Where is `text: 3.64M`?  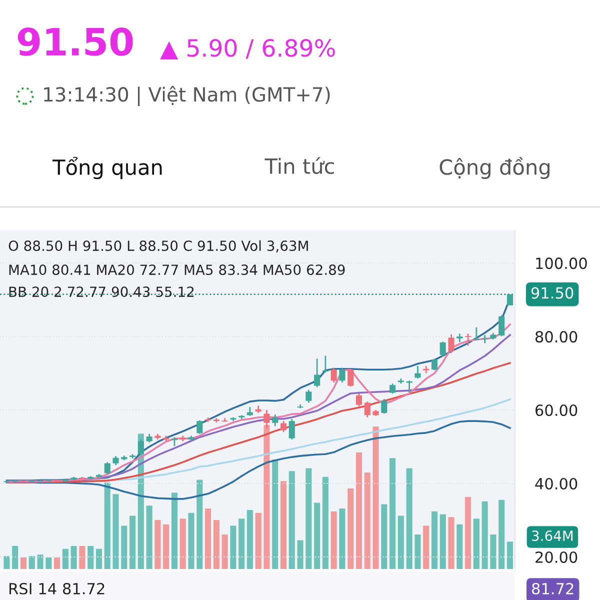
text: 3.64M is located at coordinates (552, 536).